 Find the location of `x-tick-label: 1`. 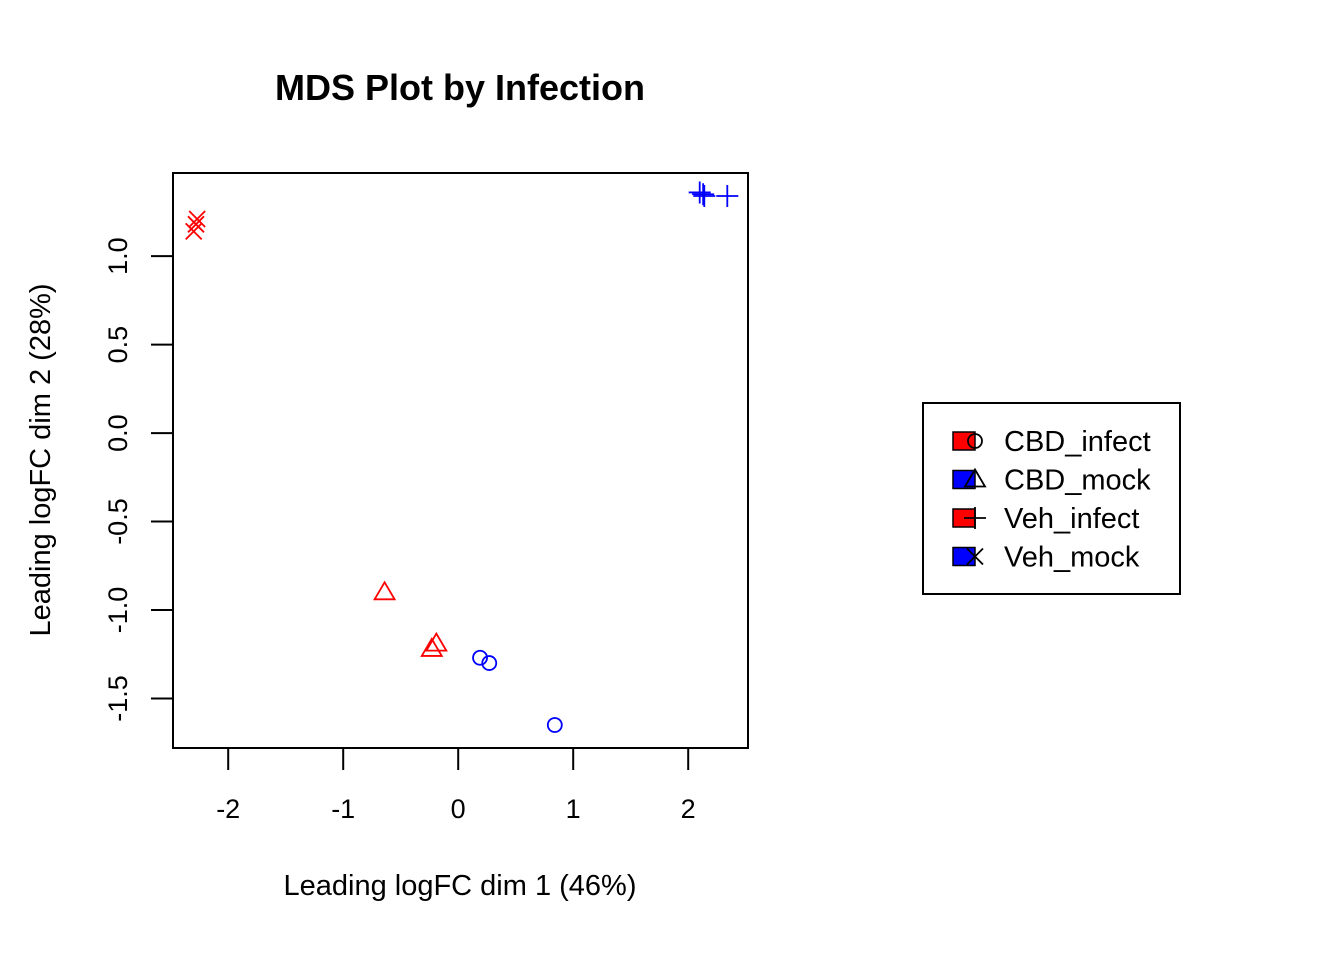

x-tick-label: 1 is located at coordinates (573, 809).